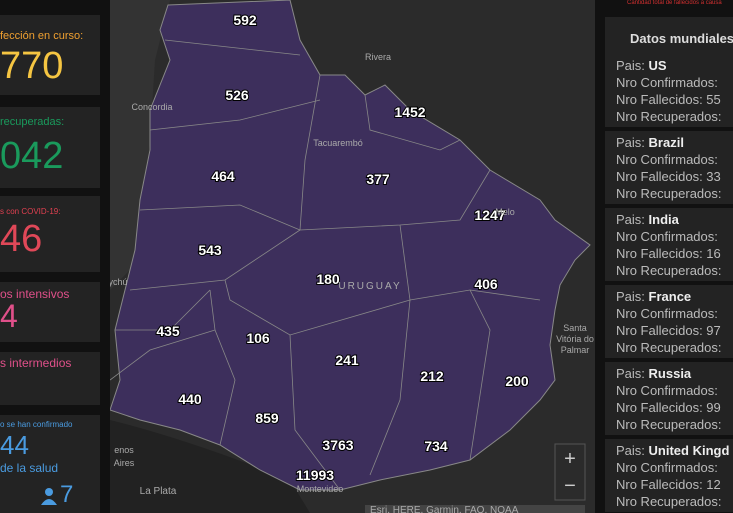 Image resolution: width=733 pixels, height=513 pixels. Describe the element at coordinates (674, 65) in the screenshot. I see `country-row: Pais: US` at that location.